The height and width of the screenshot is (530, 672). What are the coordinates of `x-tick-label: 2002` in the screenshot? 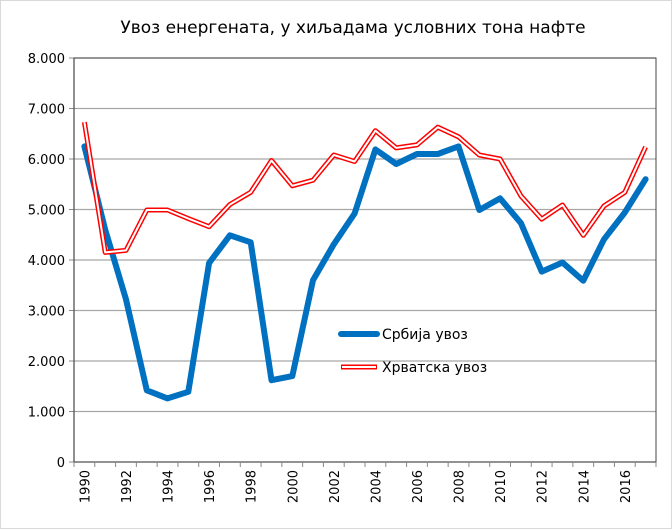 It's located at (335, 486).